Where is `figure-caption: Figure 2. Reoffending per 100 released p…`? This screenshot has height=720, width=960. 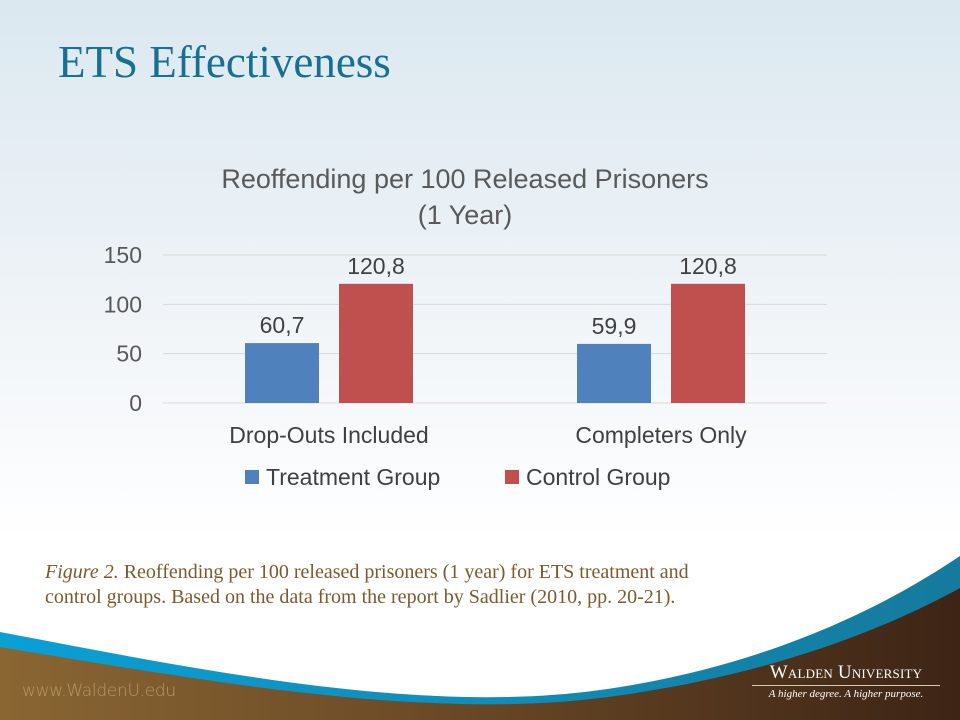
figure-caption: Figure 2. Reoffending per 100 released p… is located at coordinates (445, 585).